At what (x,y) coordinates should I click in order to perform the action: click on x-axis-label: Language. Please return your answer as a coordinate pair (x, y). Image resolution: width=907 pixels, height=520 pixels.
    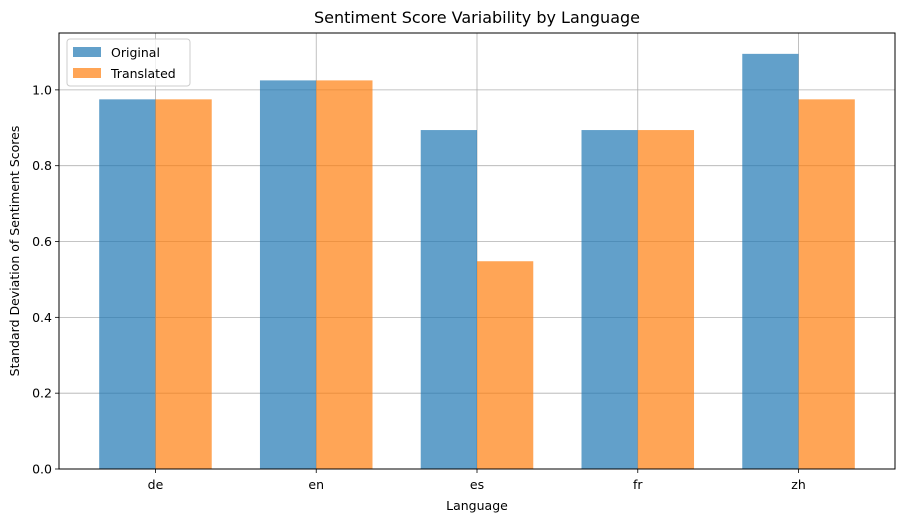
    Looking at the image, I should click on (477, 505).